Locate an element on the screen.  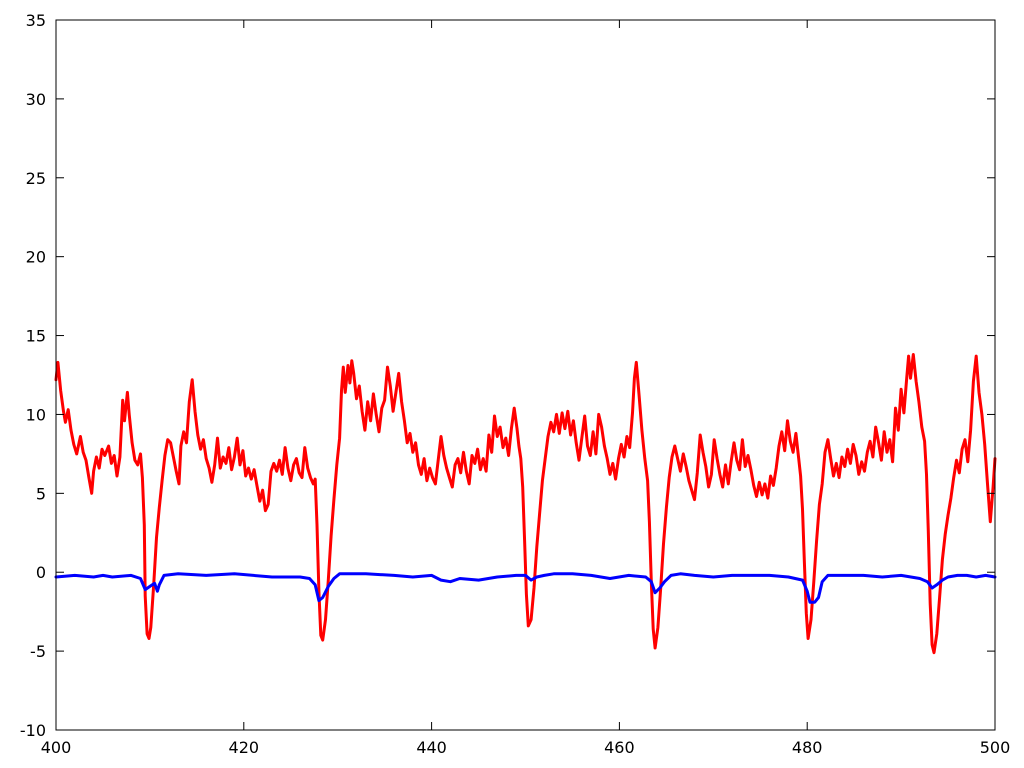
y-tick-label: 35 is located at coordinates (36, 20).